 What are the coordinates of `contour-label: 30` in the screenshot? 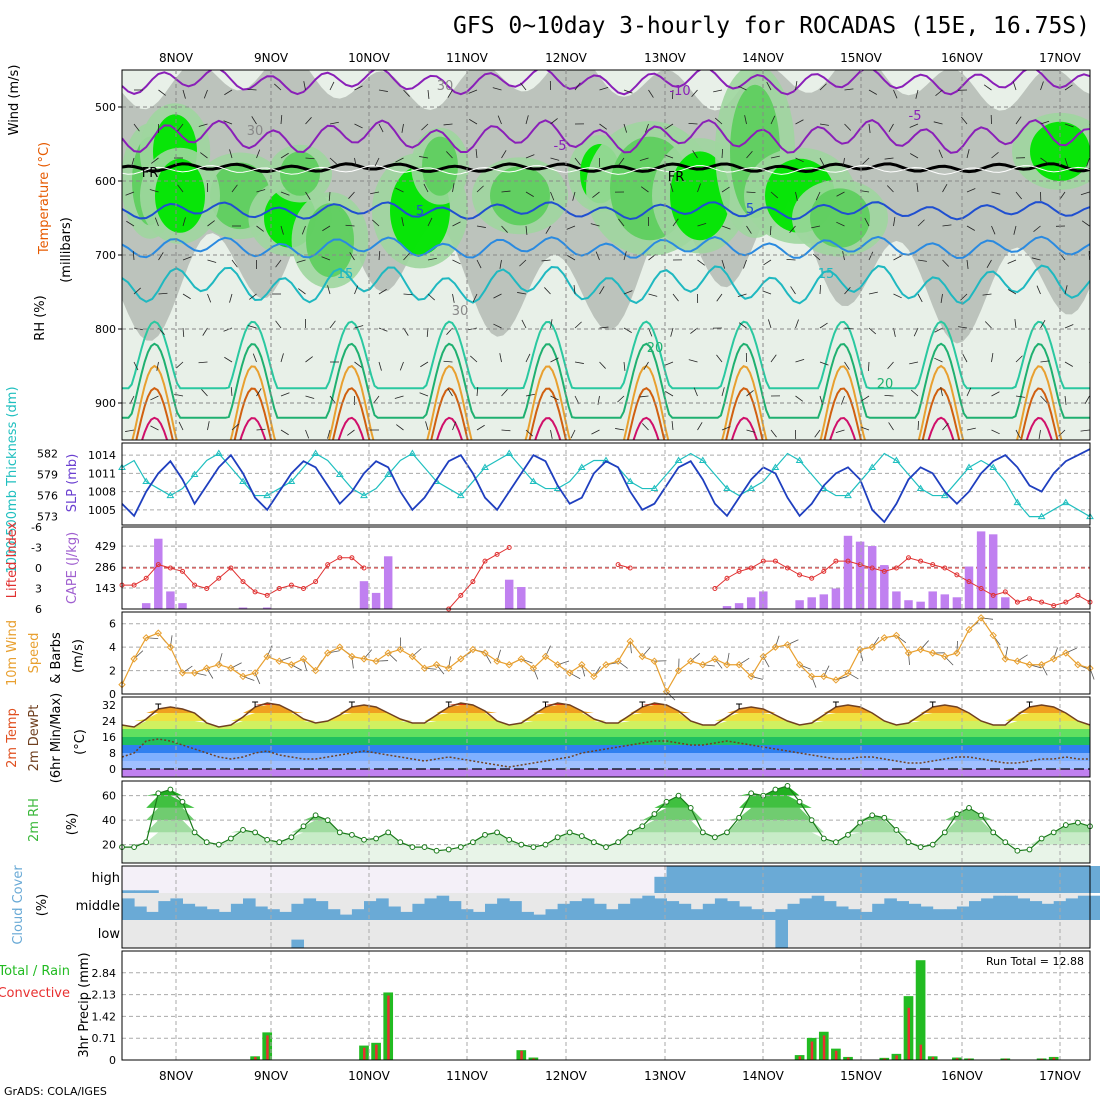 It's located at (460, 311).